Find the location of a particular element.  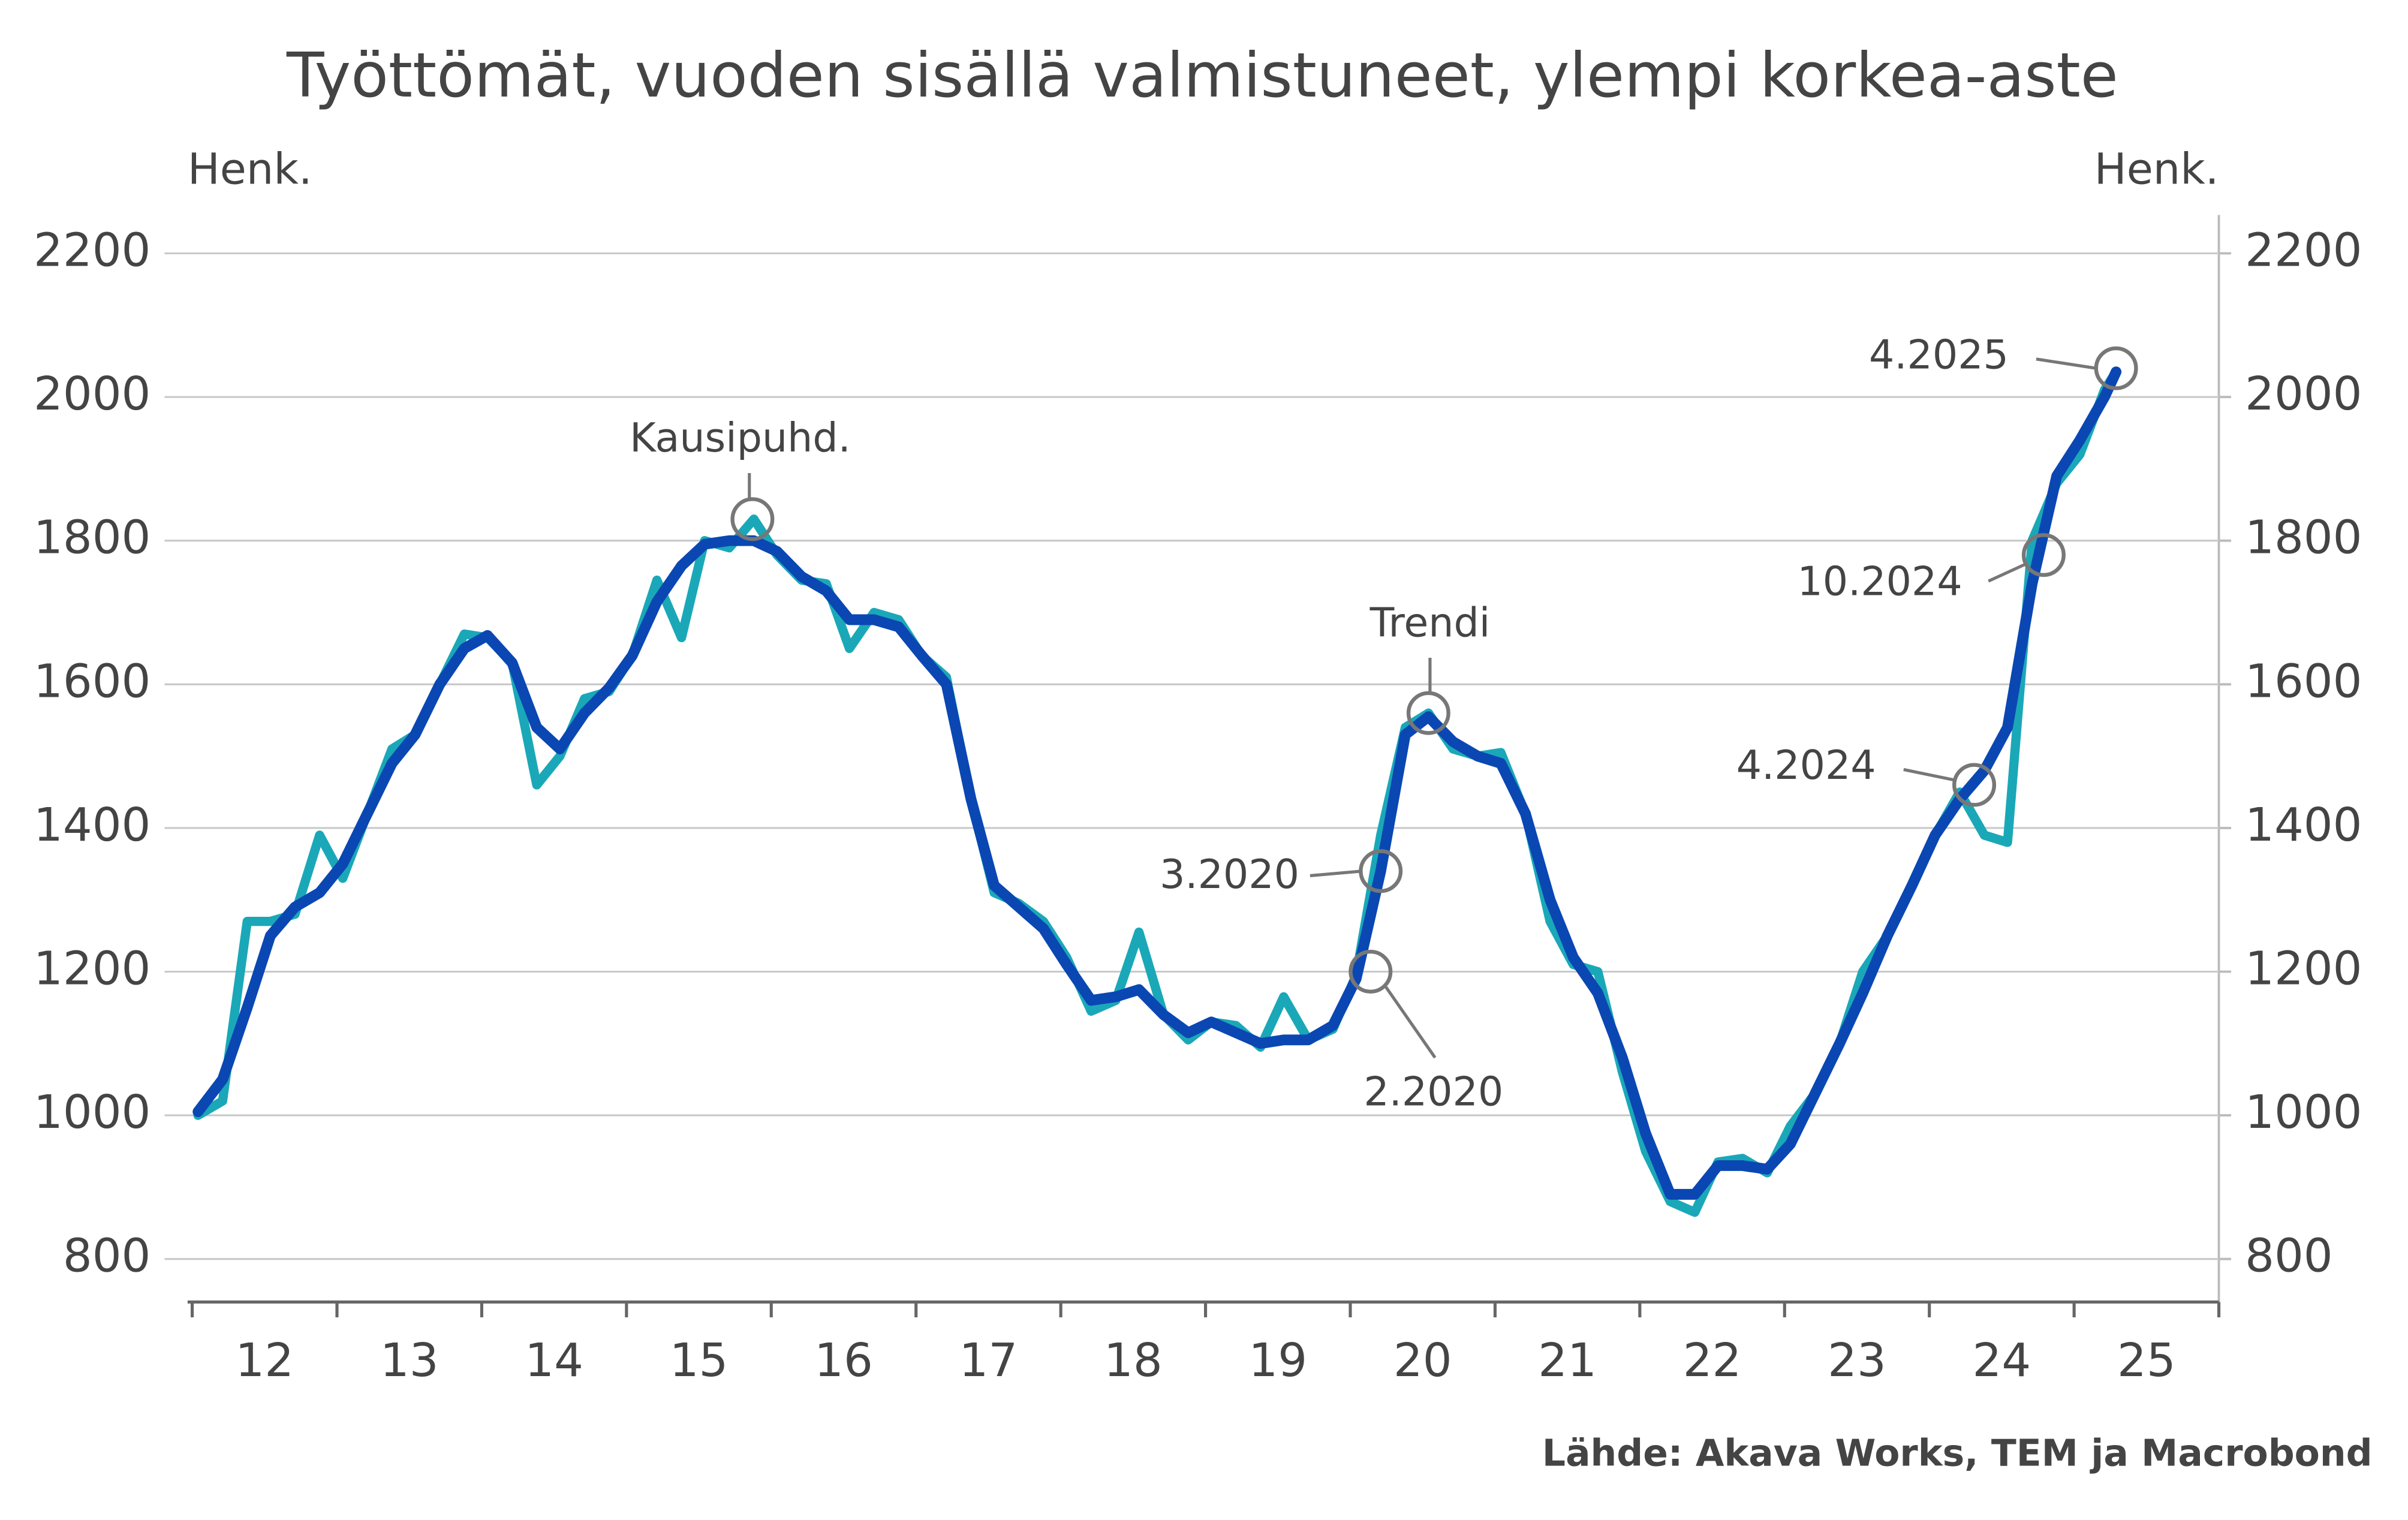

y-tick-label: 2200 is located at coordinates (92, 250).